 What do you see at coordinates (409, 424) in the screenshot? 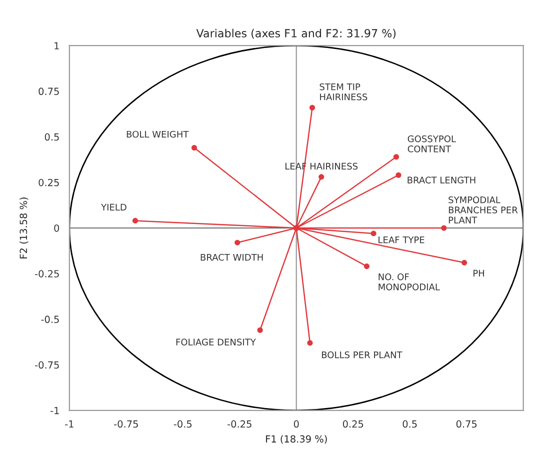
I see `x-tick-label: 0.5` at bounding box center [409, 424].